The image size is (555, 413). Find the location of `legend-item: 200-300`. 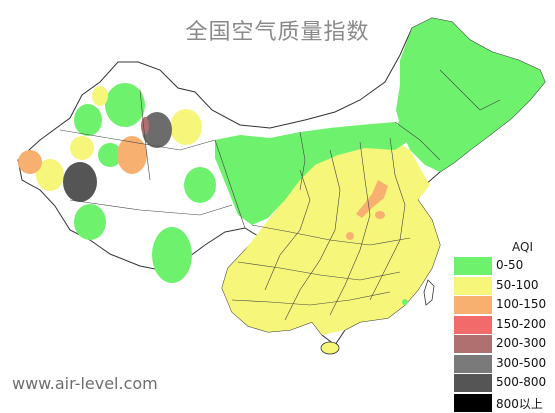

legend-item: 200-300 is located at coordinates (501, 344).